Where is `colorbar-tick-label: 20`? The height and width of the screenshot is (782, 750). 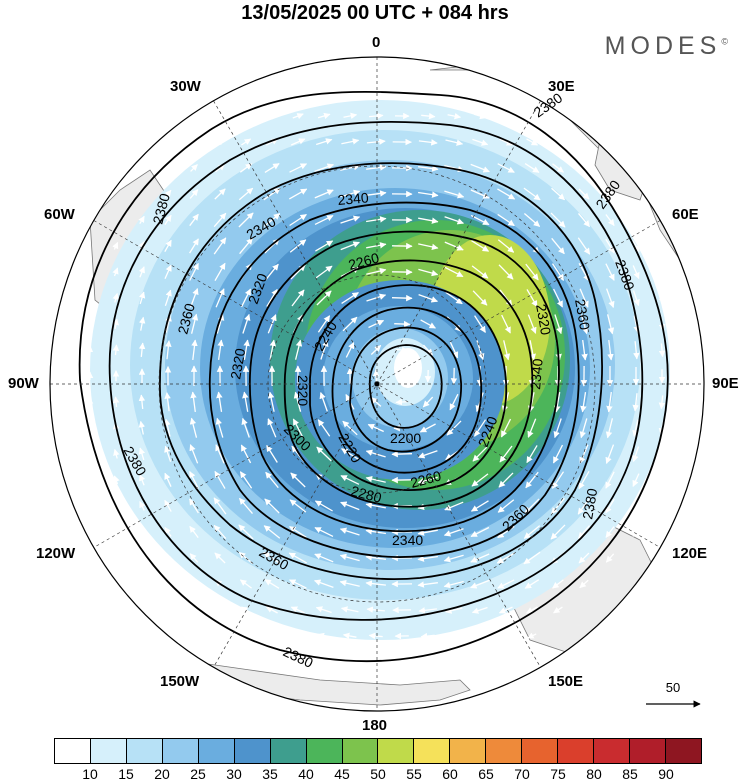 colorbar-tick-label: 20 is located at coordinates (162, 774).